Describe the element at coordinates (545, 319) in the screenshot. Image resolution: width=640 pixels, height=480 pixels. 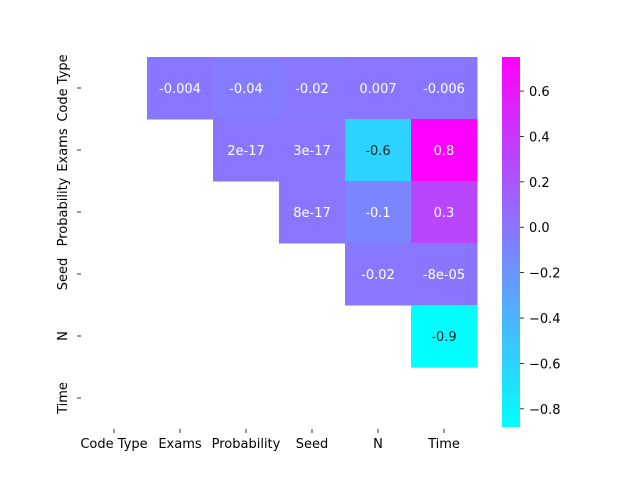
I see `colorbar-tick-label: −0.4` at that location.